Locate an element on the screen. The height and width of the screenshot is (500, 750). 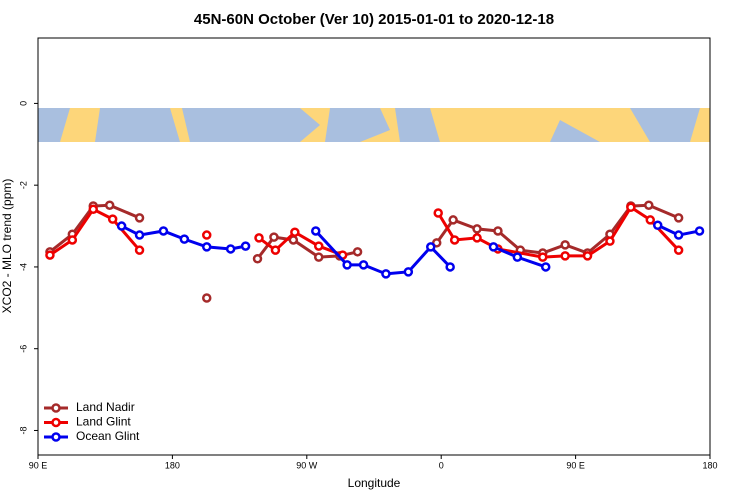
y-axis-label: XCO2 - MLO trend (ppm) is located at coordinates (7, 246).